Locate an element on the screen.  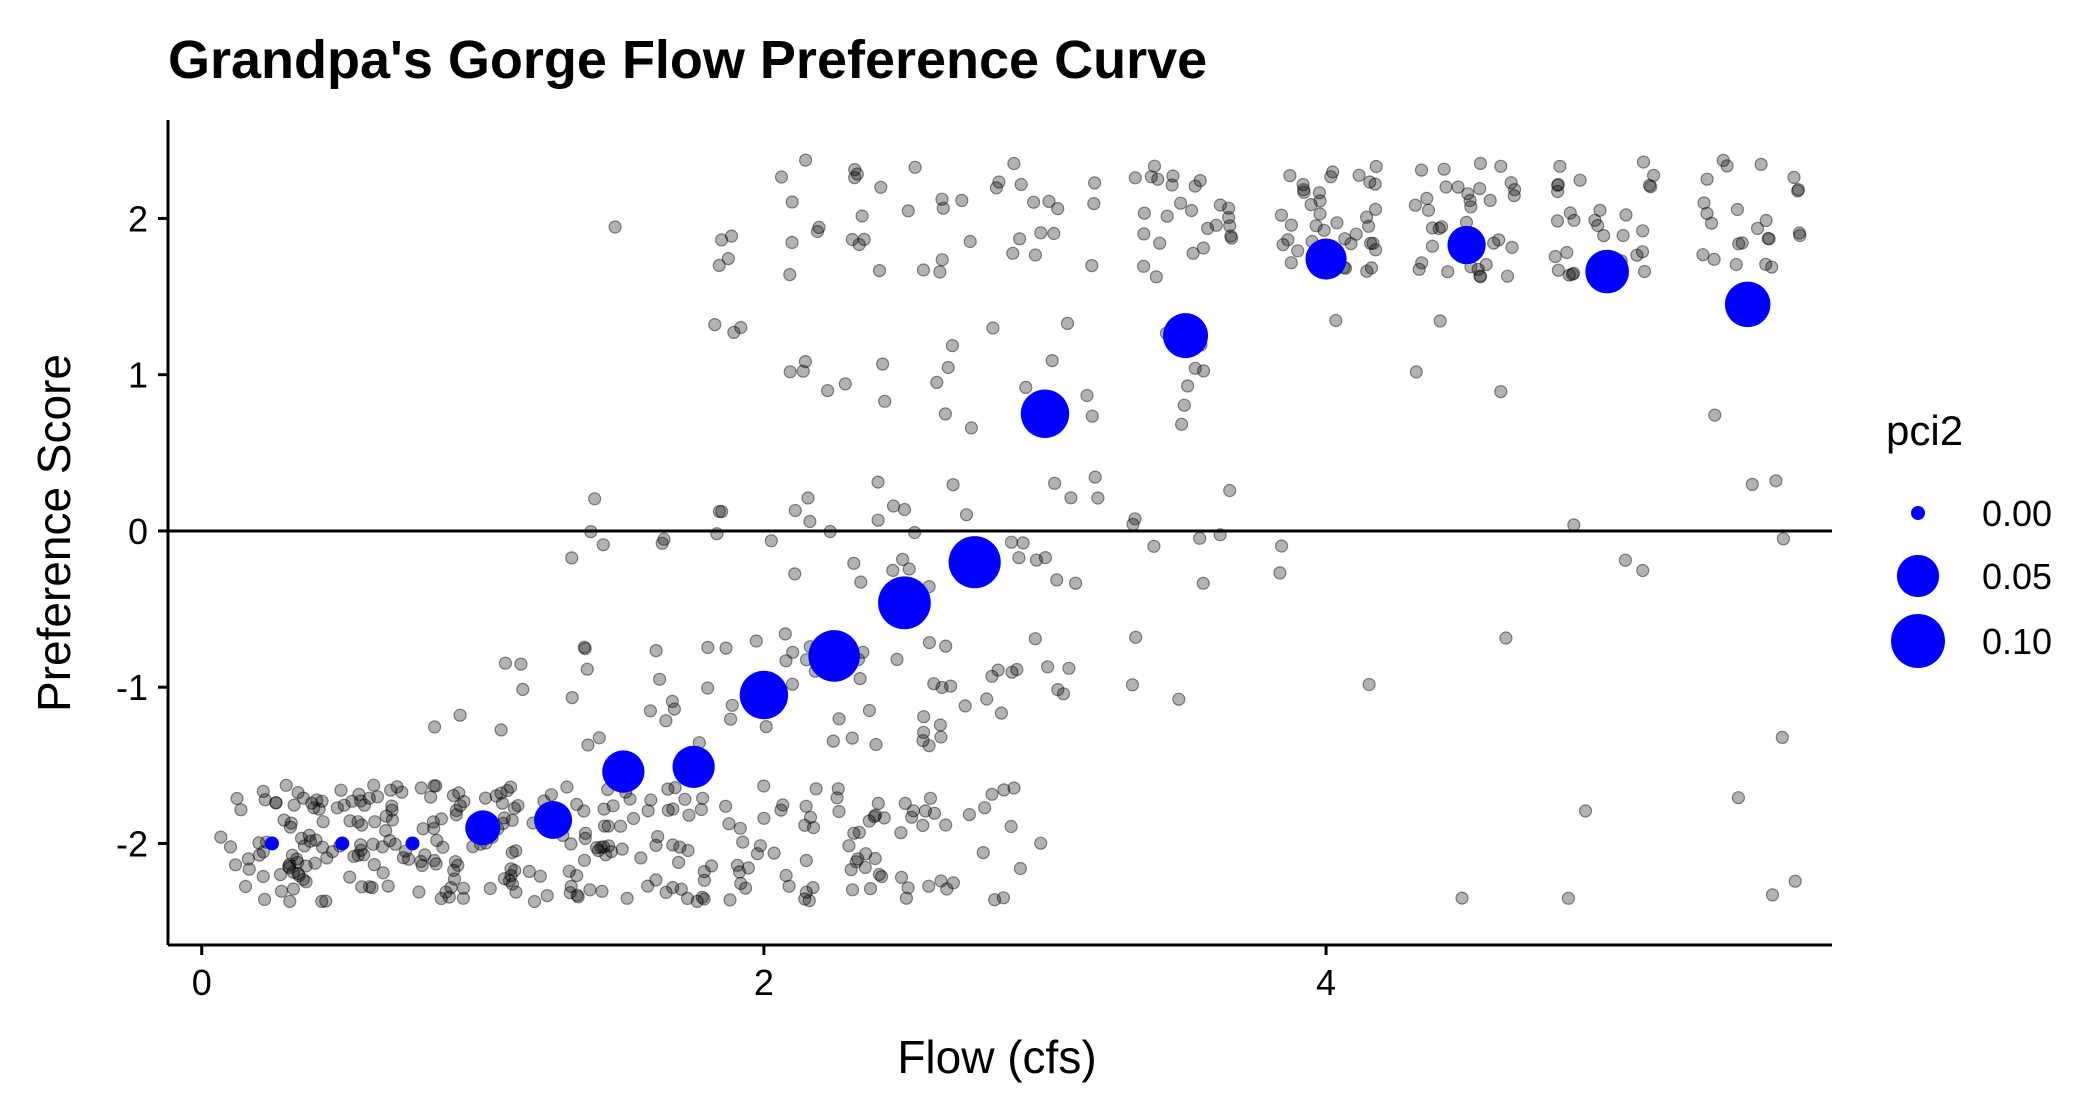
legend-label: 0.10 is located at coordinates (2017, 641).